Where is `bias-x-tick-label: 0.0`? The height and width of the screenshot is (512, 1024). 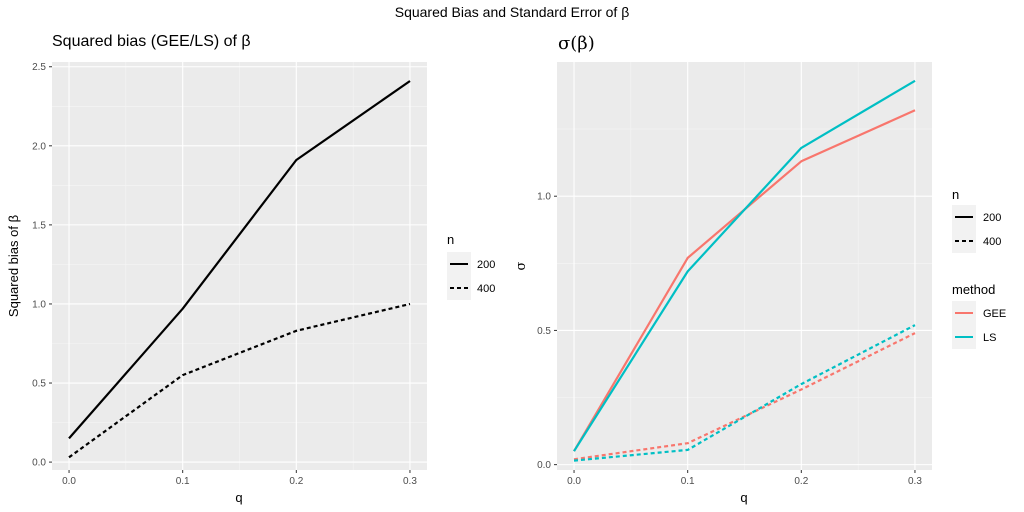
bias-x-tick-label: 0.0 is located at coordinates (69, 481).